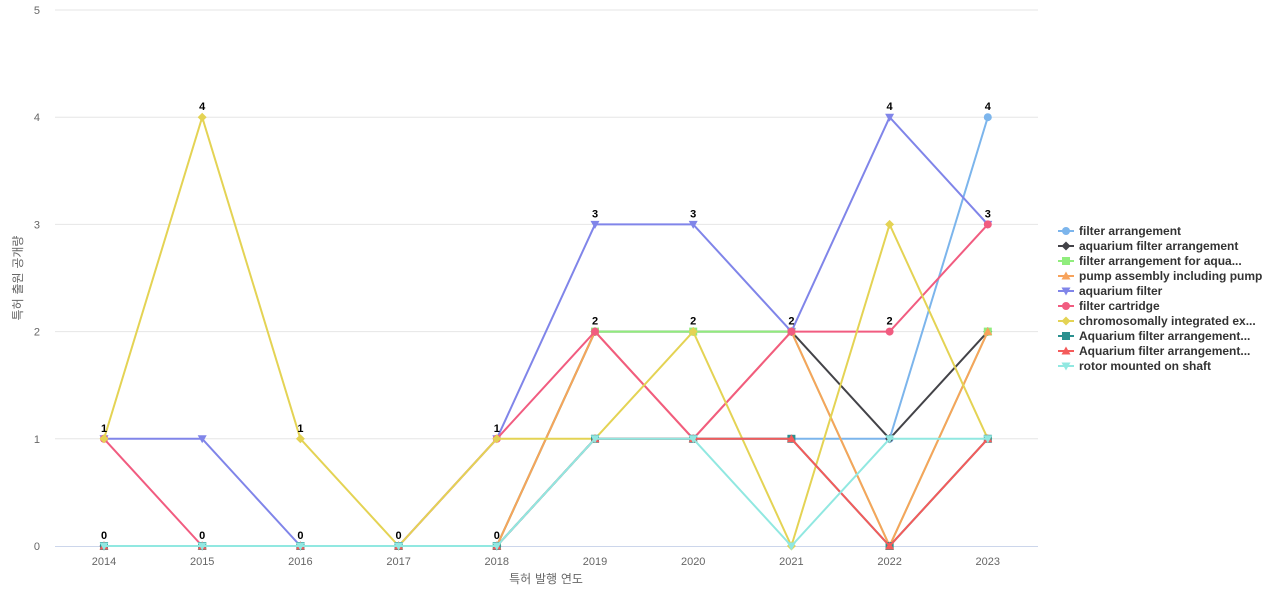 This screenshot has width=1280, height=600. Describe the element at coordinates (37, 333) in the screenshot. I see `y-tick-label: 2` at that location.